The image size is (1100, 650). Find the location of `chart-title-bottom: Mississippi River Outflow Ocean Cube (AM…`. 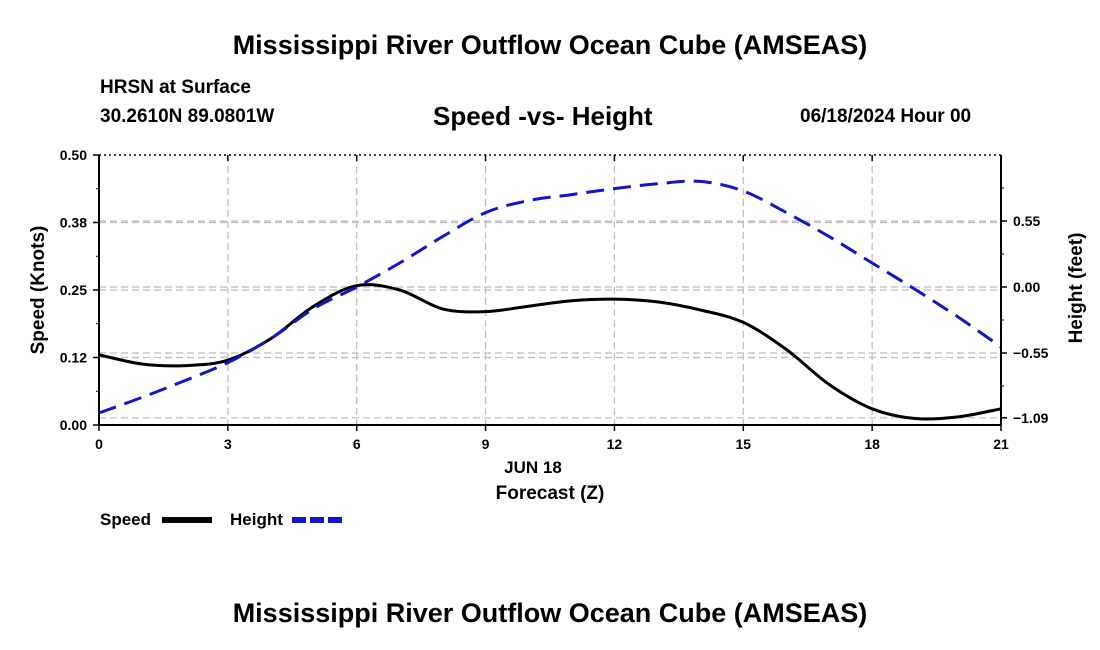

chart-title-bottom: Mississippi River Outflow Ocean Cube (AM… is located at coordinates (550, 613).